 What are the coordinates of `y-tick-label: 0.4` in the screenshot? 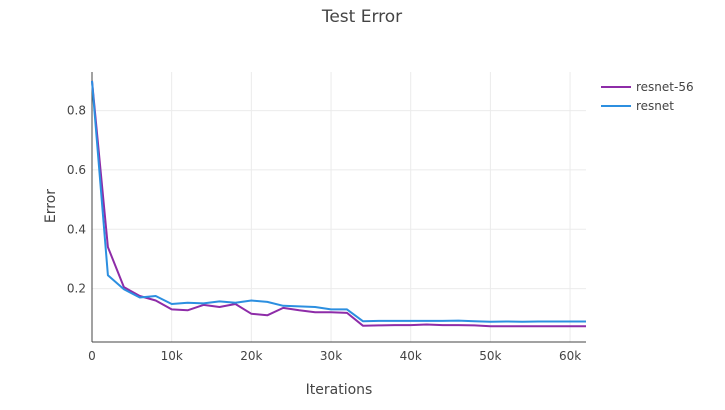 It's located at (76, 229).